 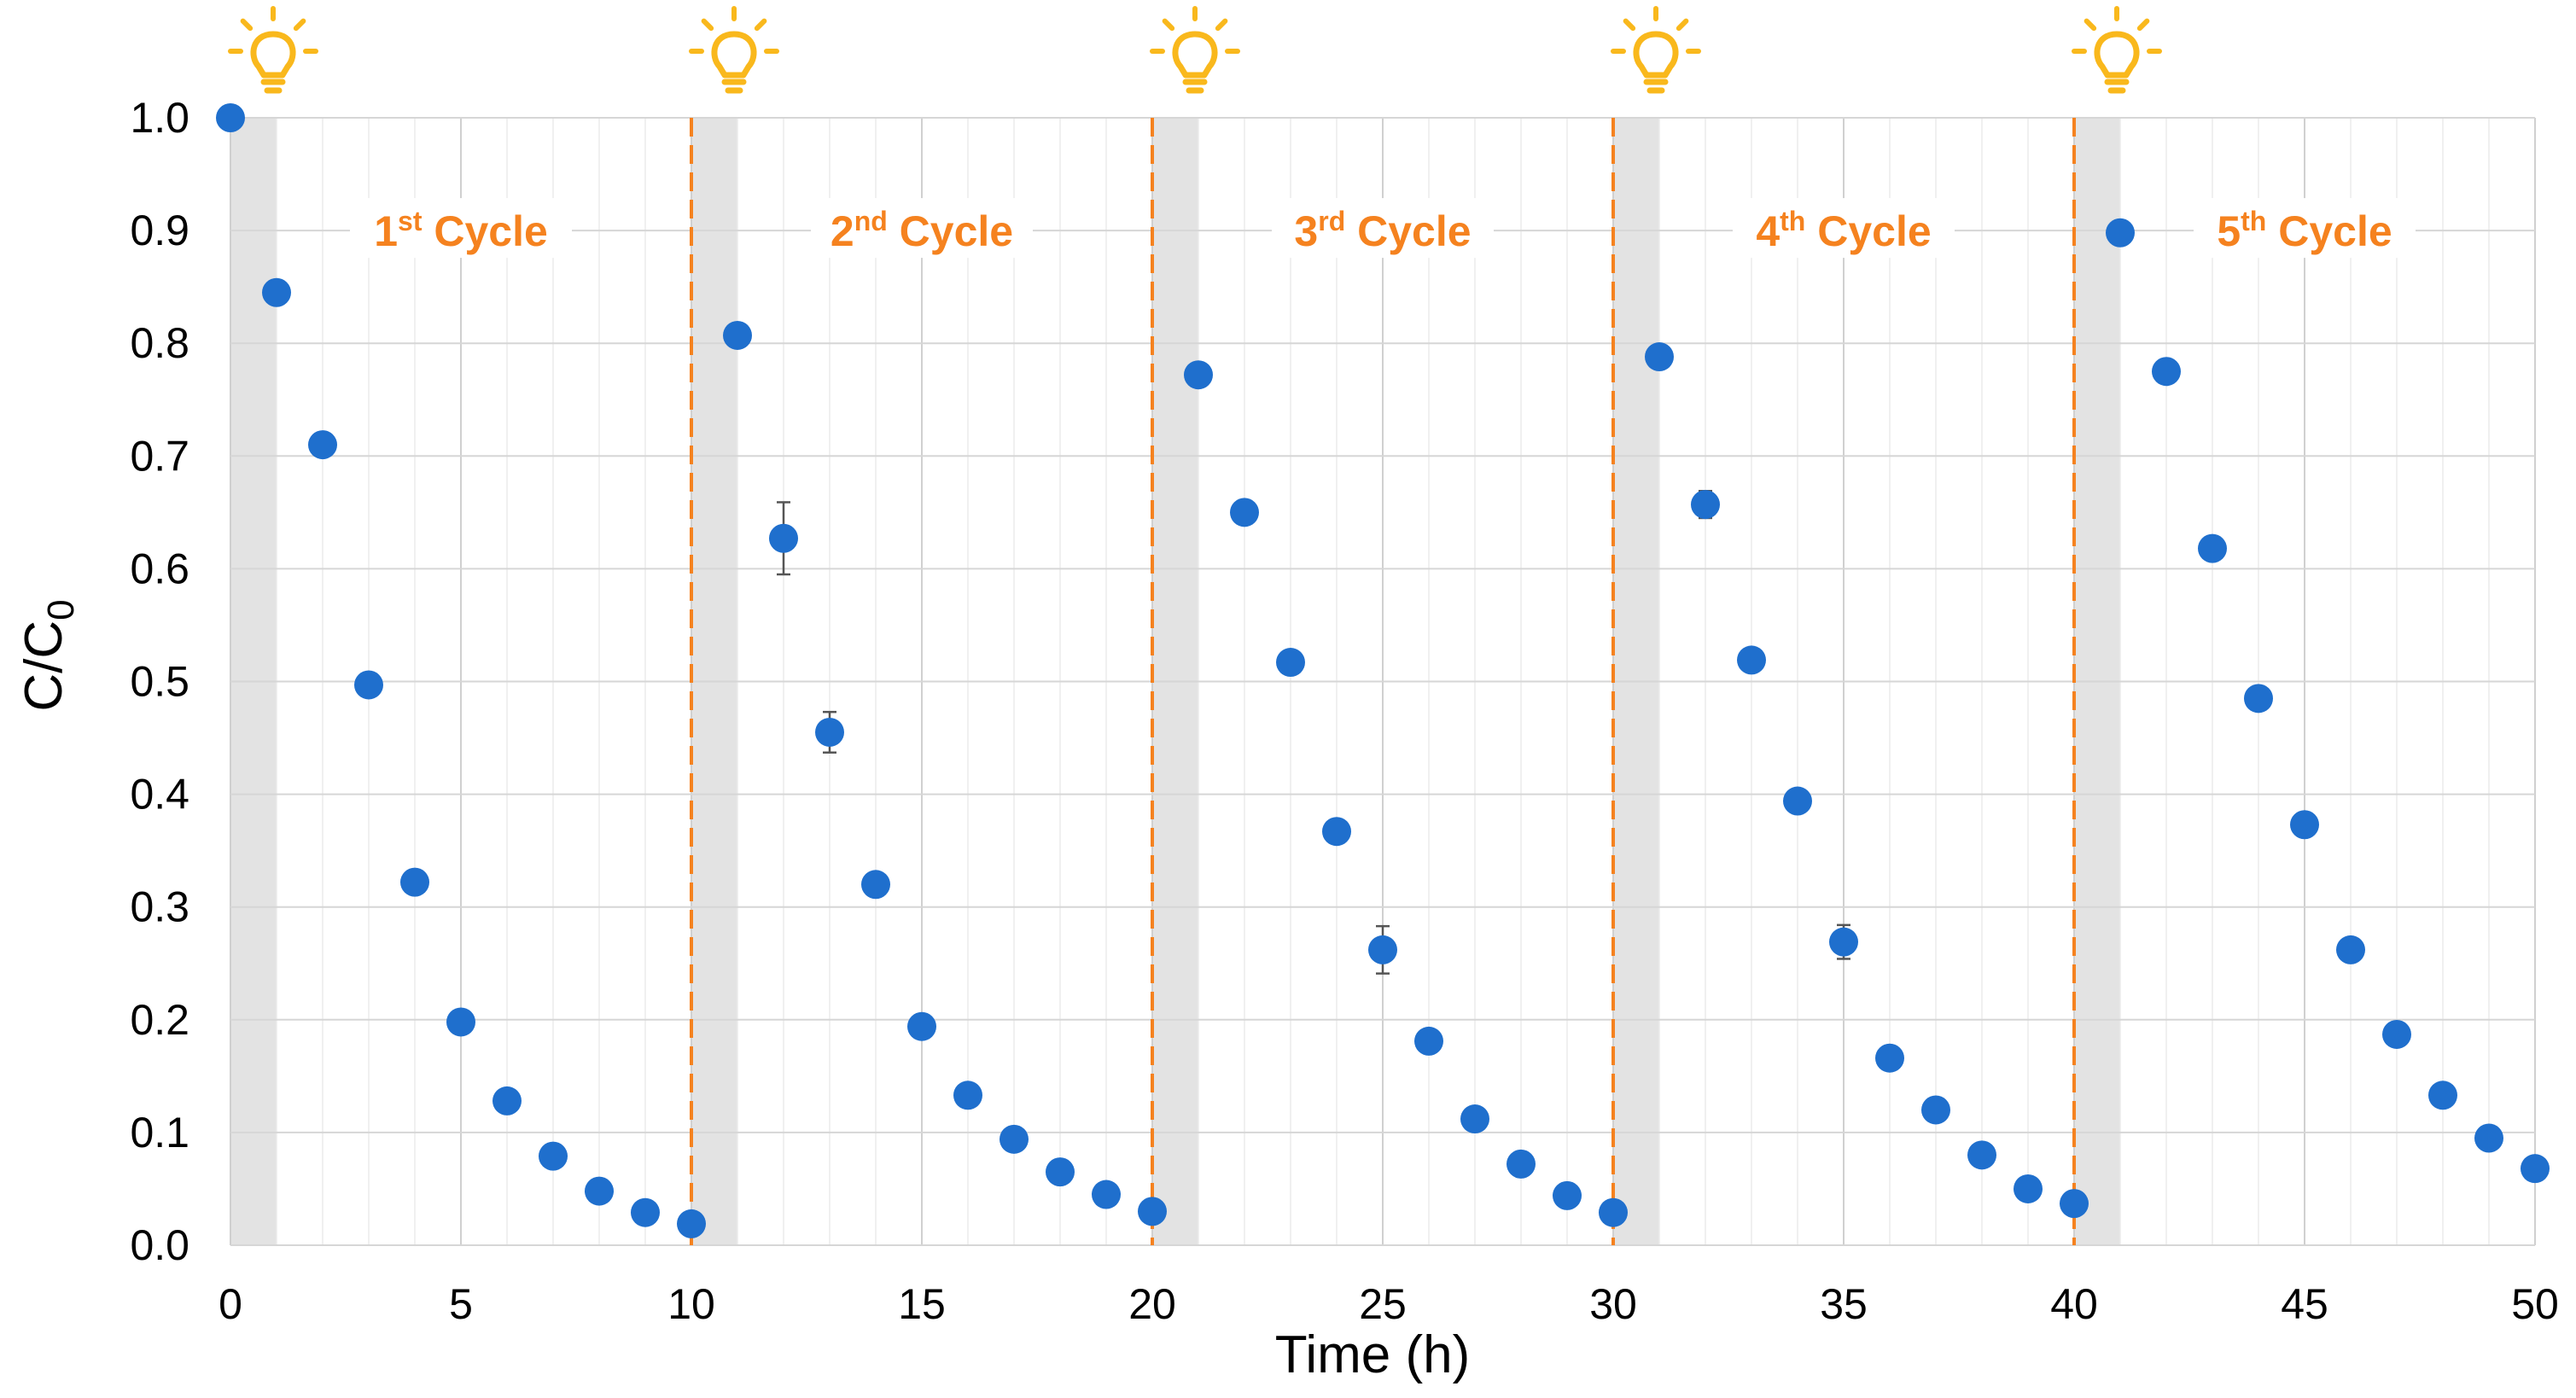 What do you see at coordinates (1152, 1304) in the screenshot?
I see `x-tick-label: 20` at bounding box center [1152, 1304].